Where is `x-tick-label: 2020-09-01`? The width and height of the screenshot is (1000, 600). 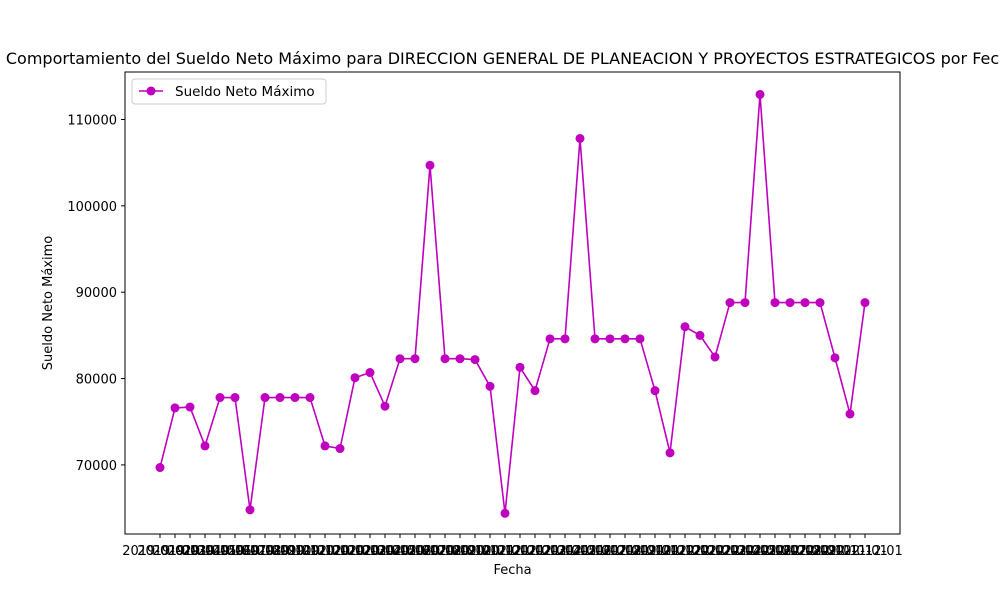 x-tick-label: 2020-09-01 is located at coordinates (460, 551).